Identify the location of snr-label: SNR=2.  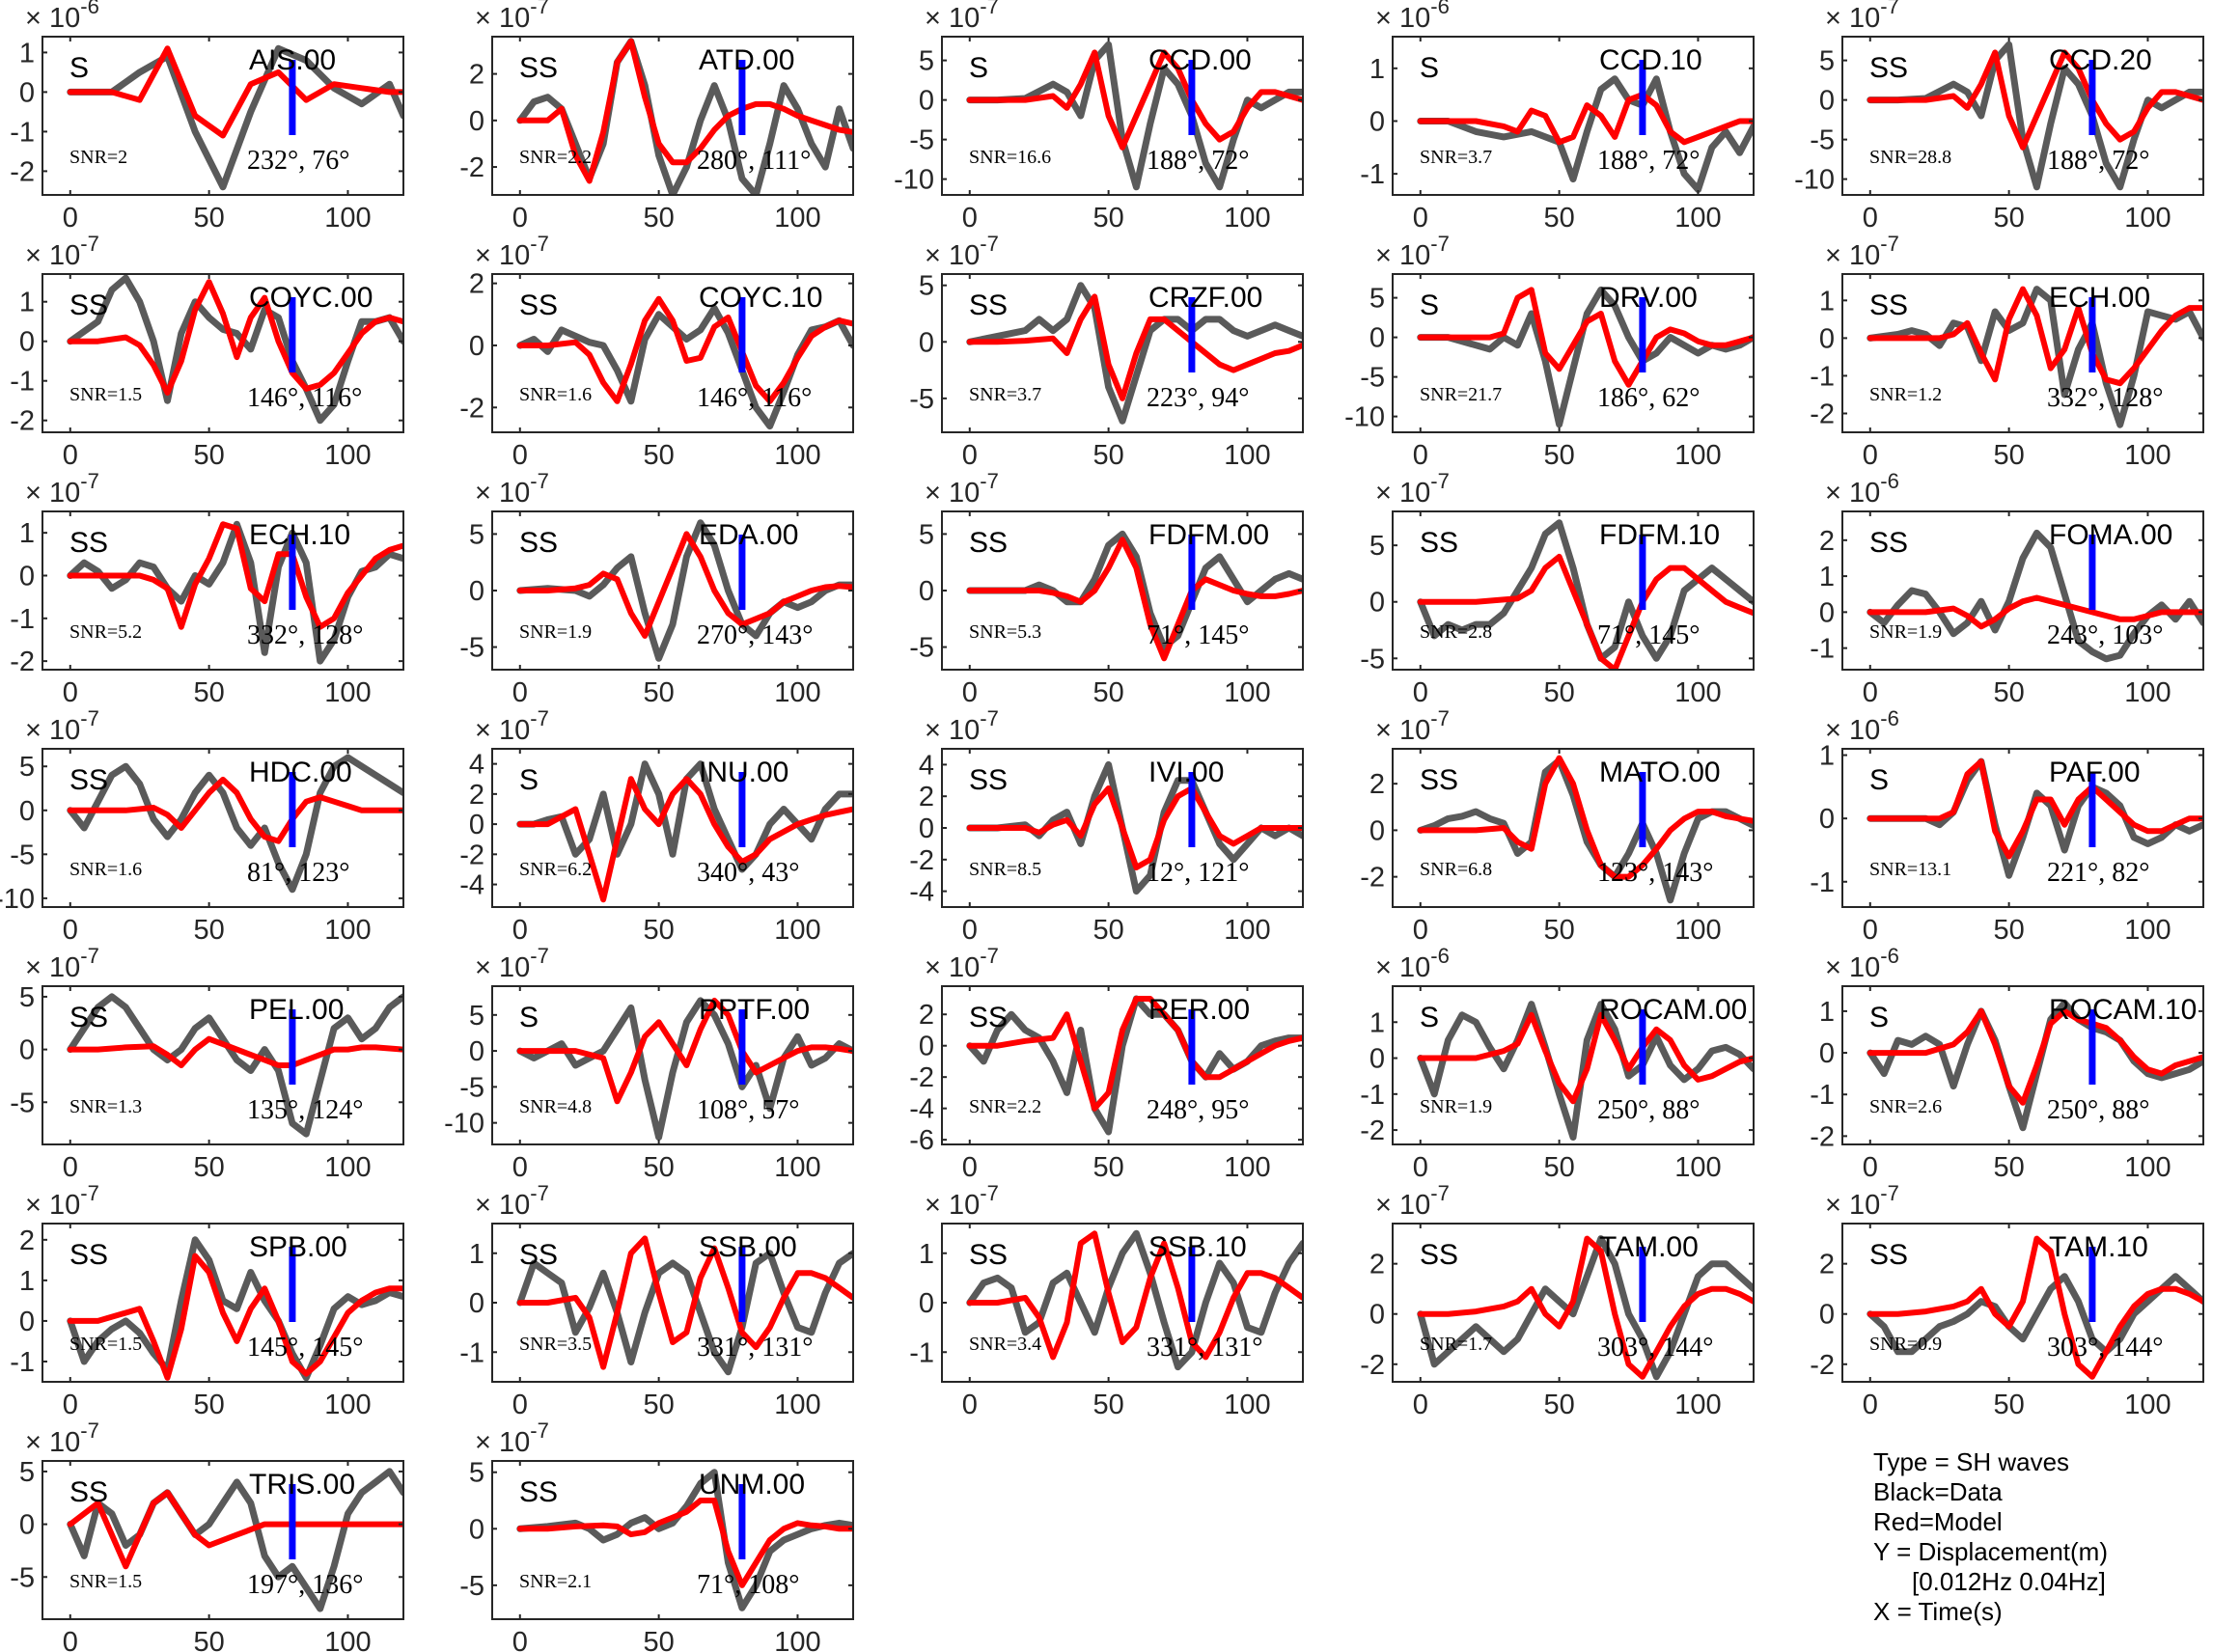
(98, 157).